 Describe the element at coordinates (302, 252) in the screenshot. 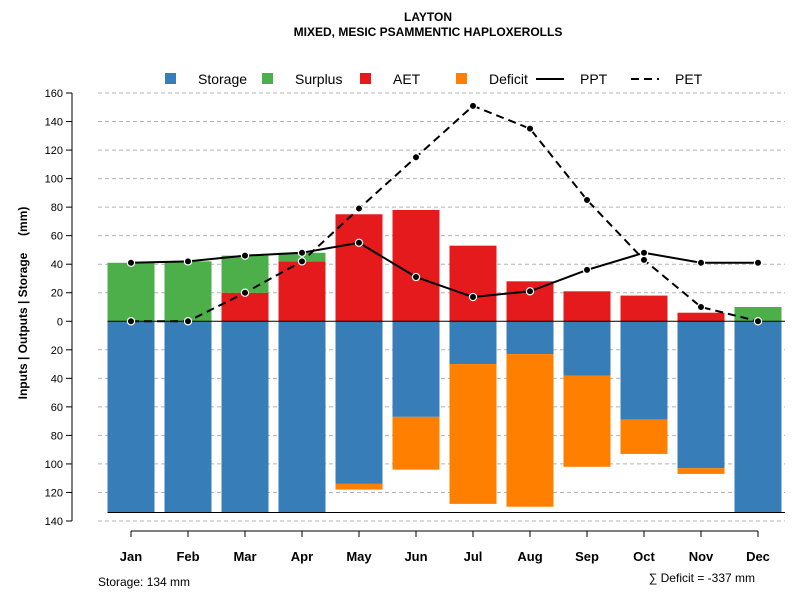

I see `point-ppt-apr` at that location.